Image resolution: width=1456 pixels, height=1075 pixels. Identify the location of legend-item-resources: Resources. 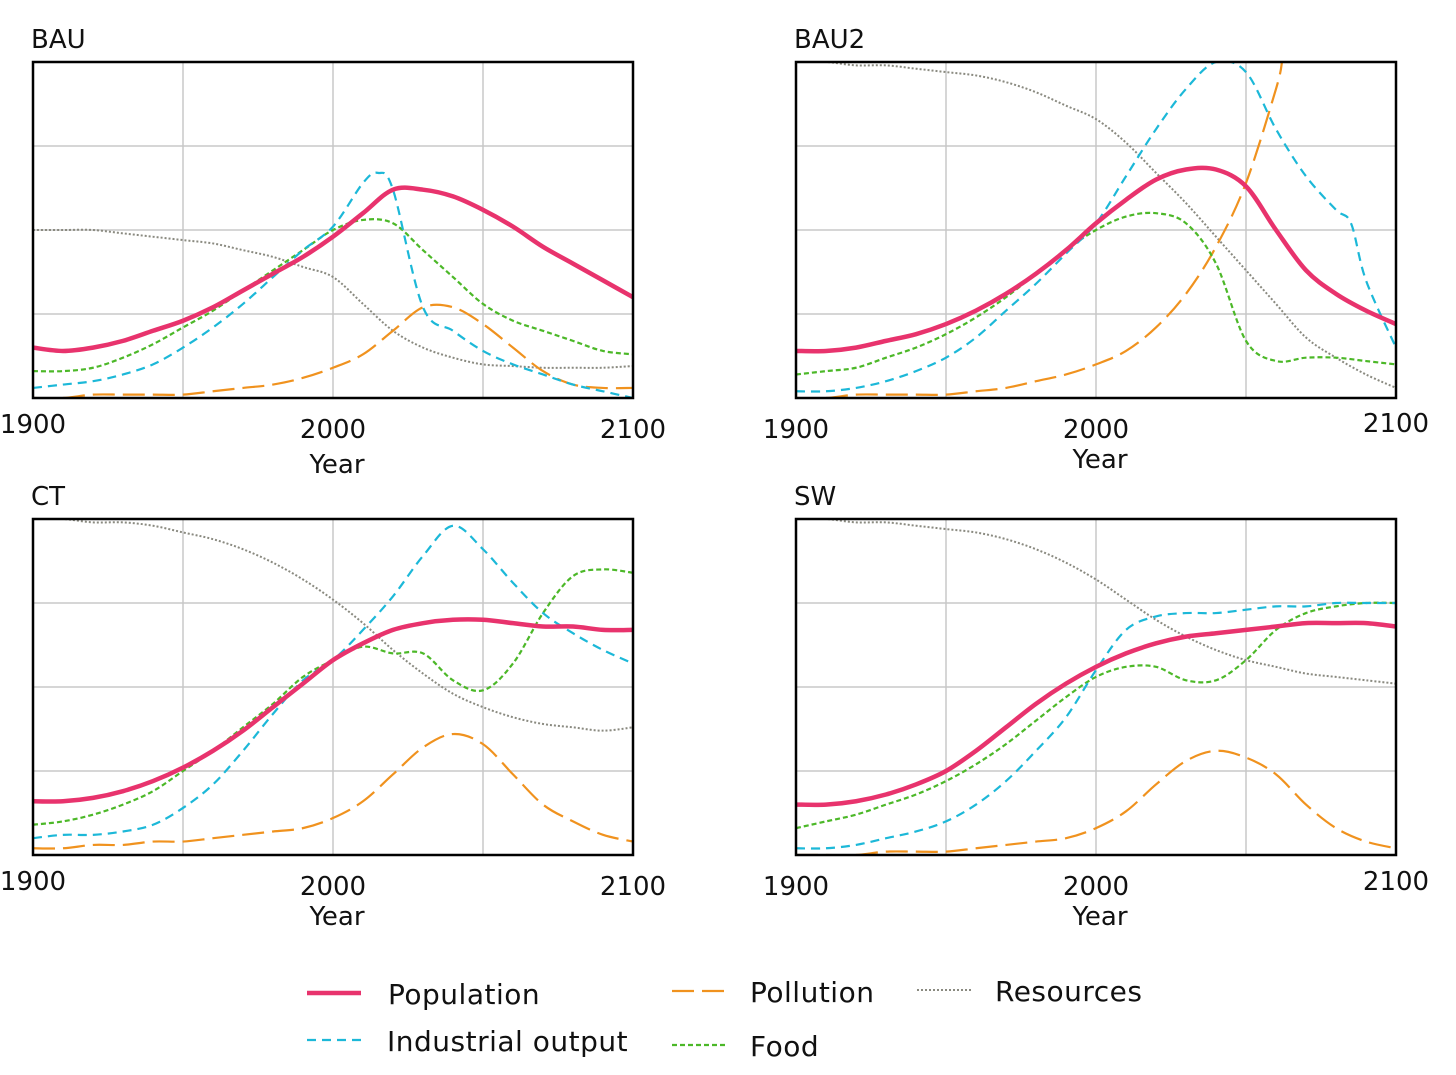
(1030, 991).